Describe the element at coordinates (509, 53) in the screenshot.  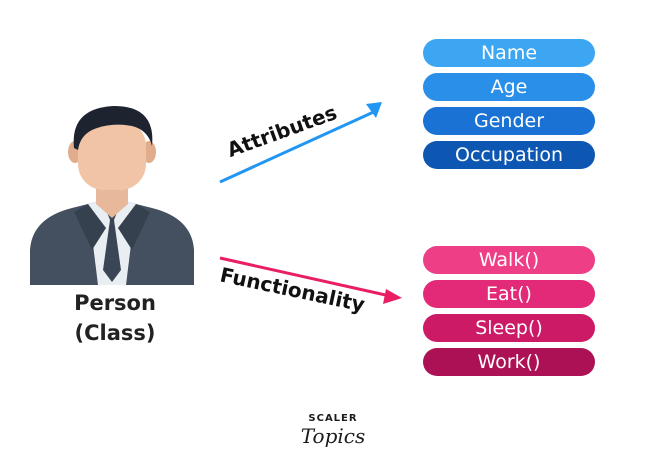
I see `attribute-pill-name: Name` at that location.